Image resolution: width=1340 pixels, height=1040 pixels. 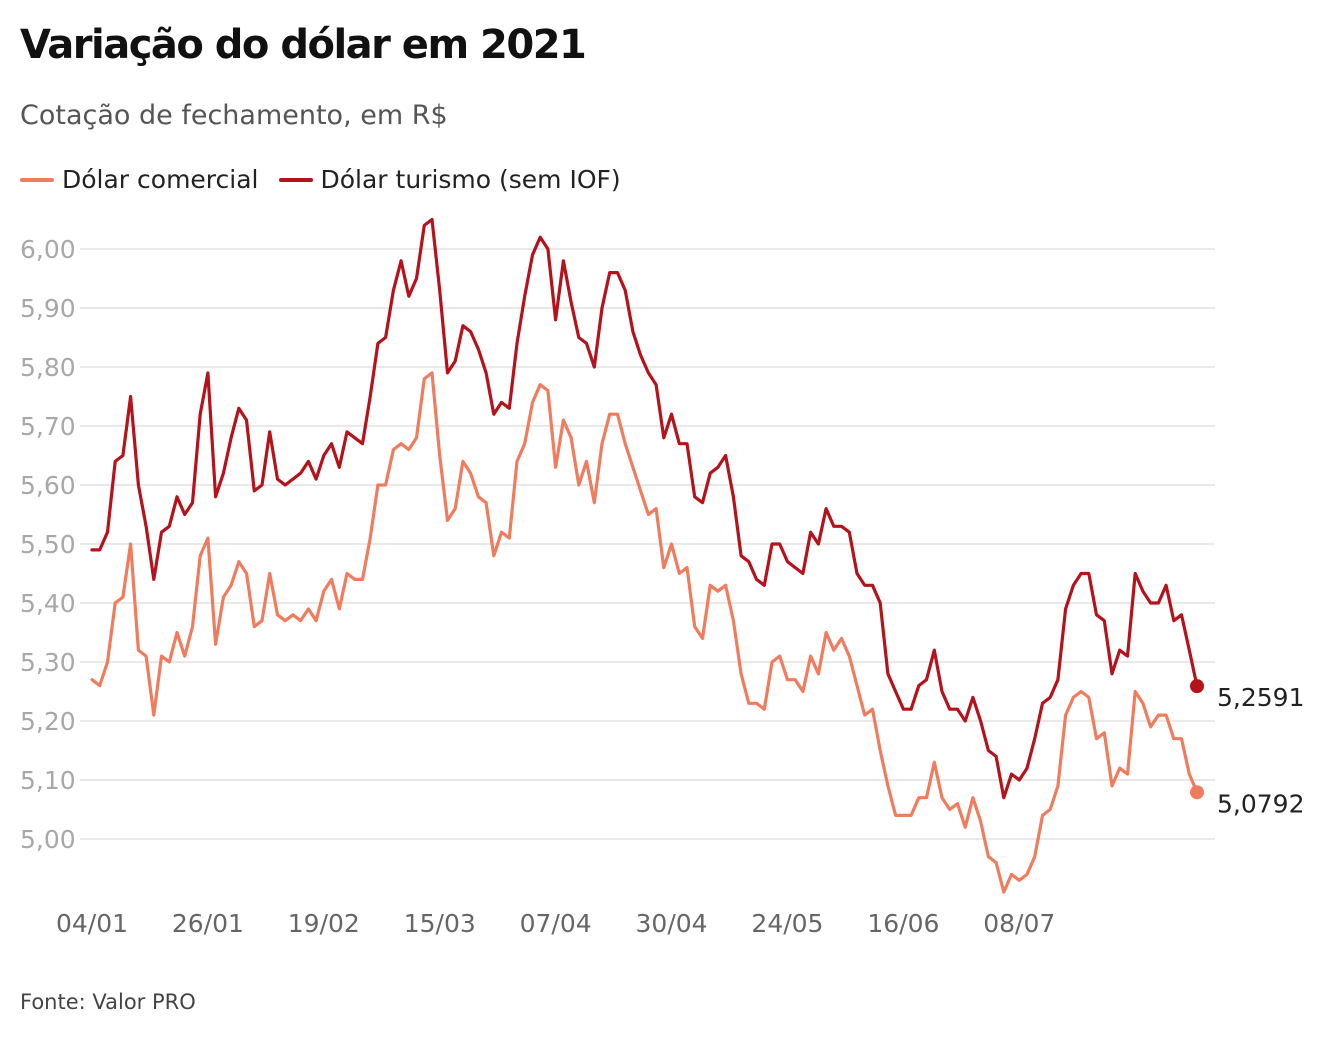 I want to click on legend-label-turismo: Dólar turismo (sem IOF), so click(x=470, y=179).